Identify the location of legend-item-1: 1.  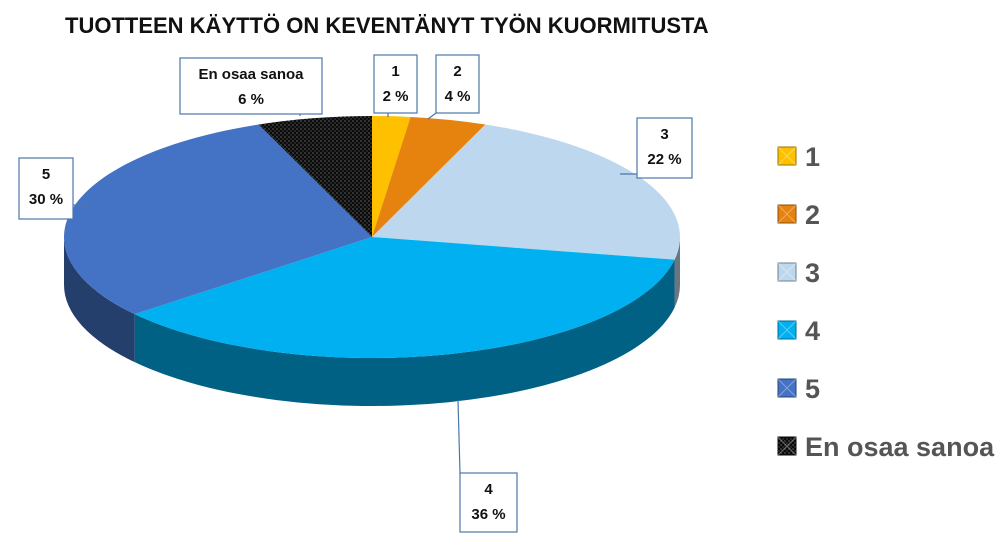
(798, 157).